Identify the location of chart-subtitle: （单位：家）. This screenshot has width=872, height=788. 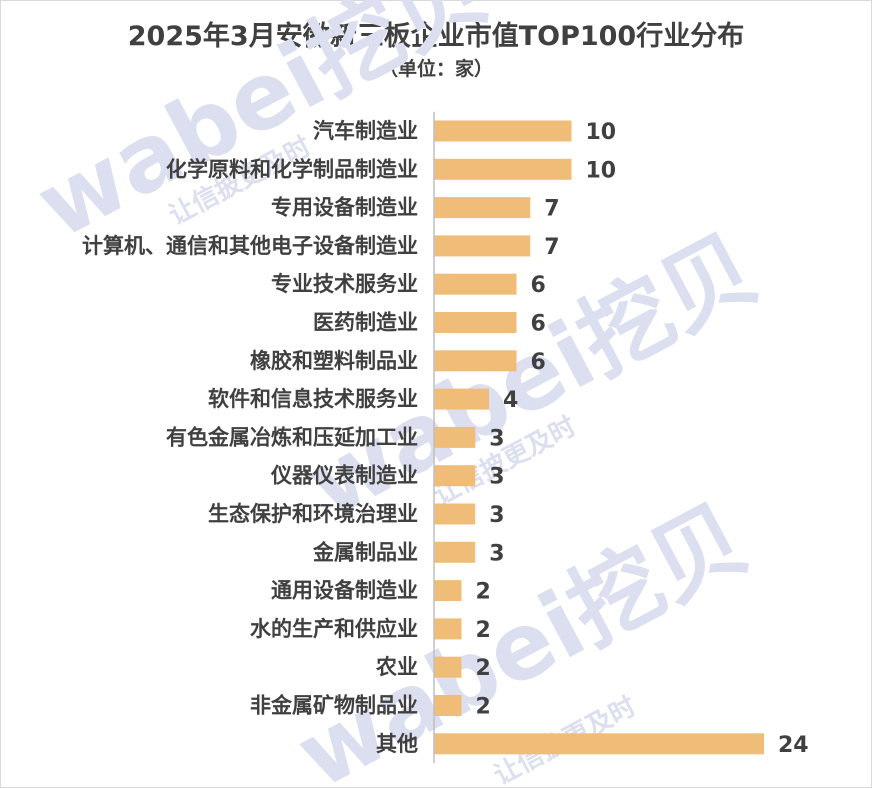
(435, 69).